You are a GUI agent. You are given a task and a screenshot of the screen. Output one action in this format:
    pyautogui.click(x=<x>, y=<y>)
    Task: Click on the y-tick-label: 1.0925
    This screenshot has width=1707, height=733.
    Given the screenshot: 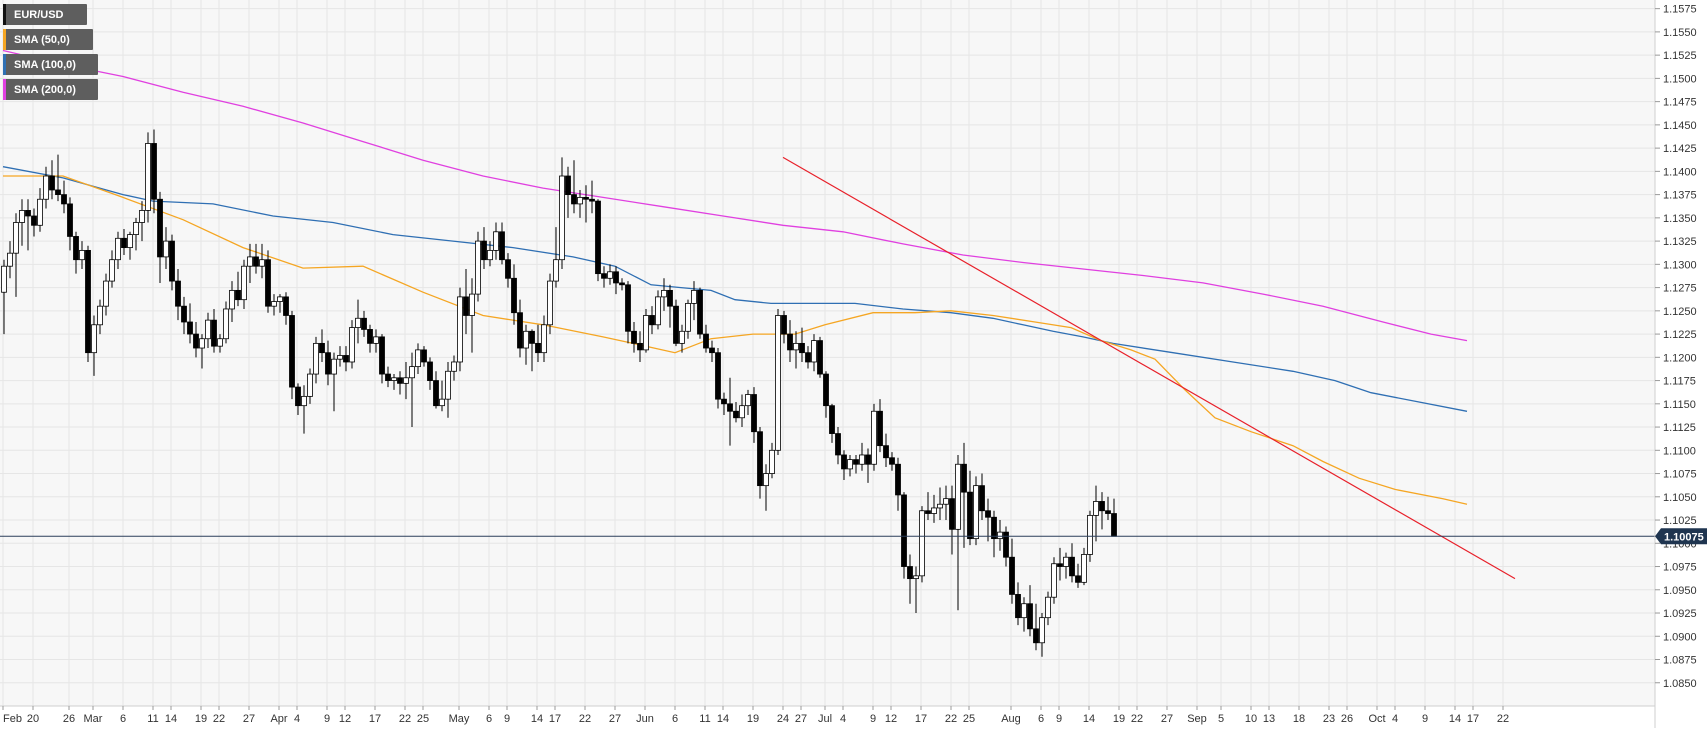 What is the action you would take?
    pyautogui.click(x=1680, y=614)
    